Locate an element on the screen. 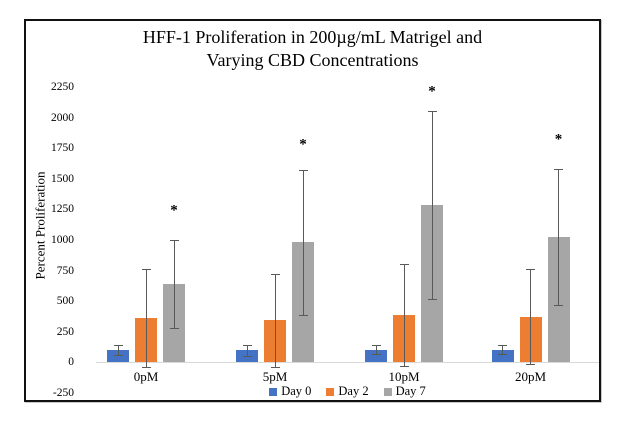 The height and width of the screenshot is (422, 628). significance-asterisk-0pM: * is located at coordinates (174, 210).